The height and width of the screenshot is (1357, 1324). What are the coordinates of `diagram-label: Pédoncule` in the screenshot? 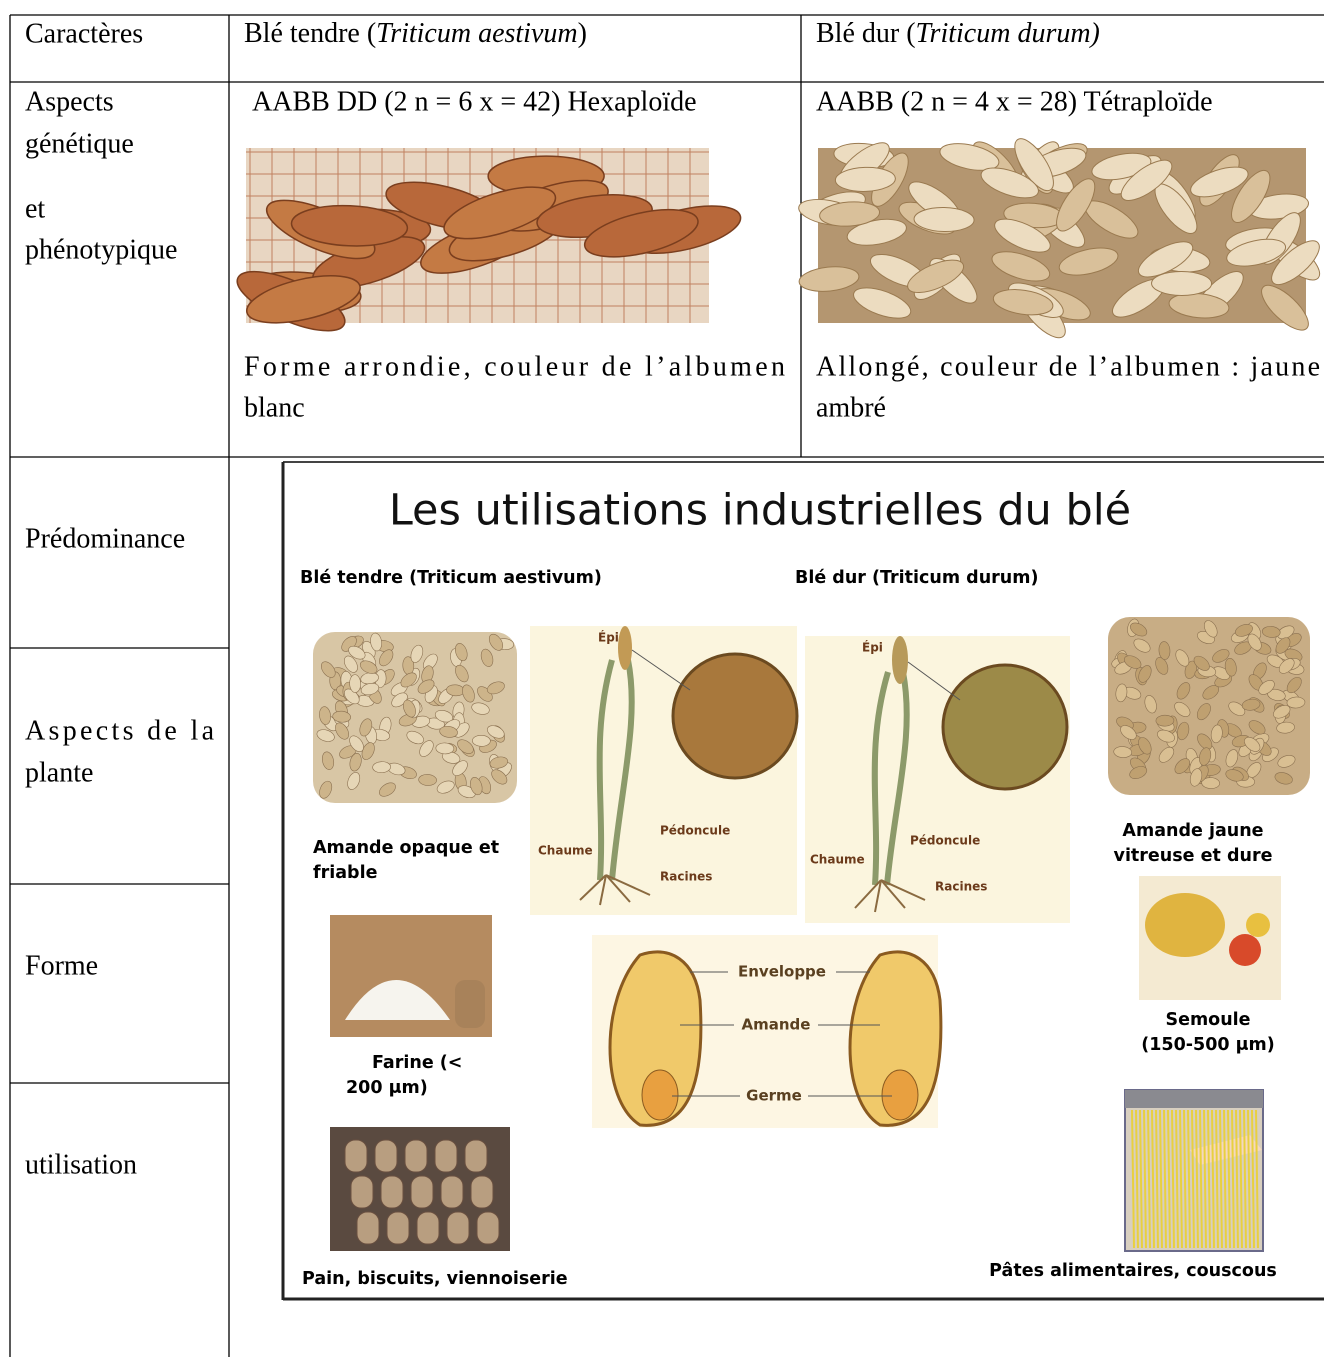 It's located at (695, 831).